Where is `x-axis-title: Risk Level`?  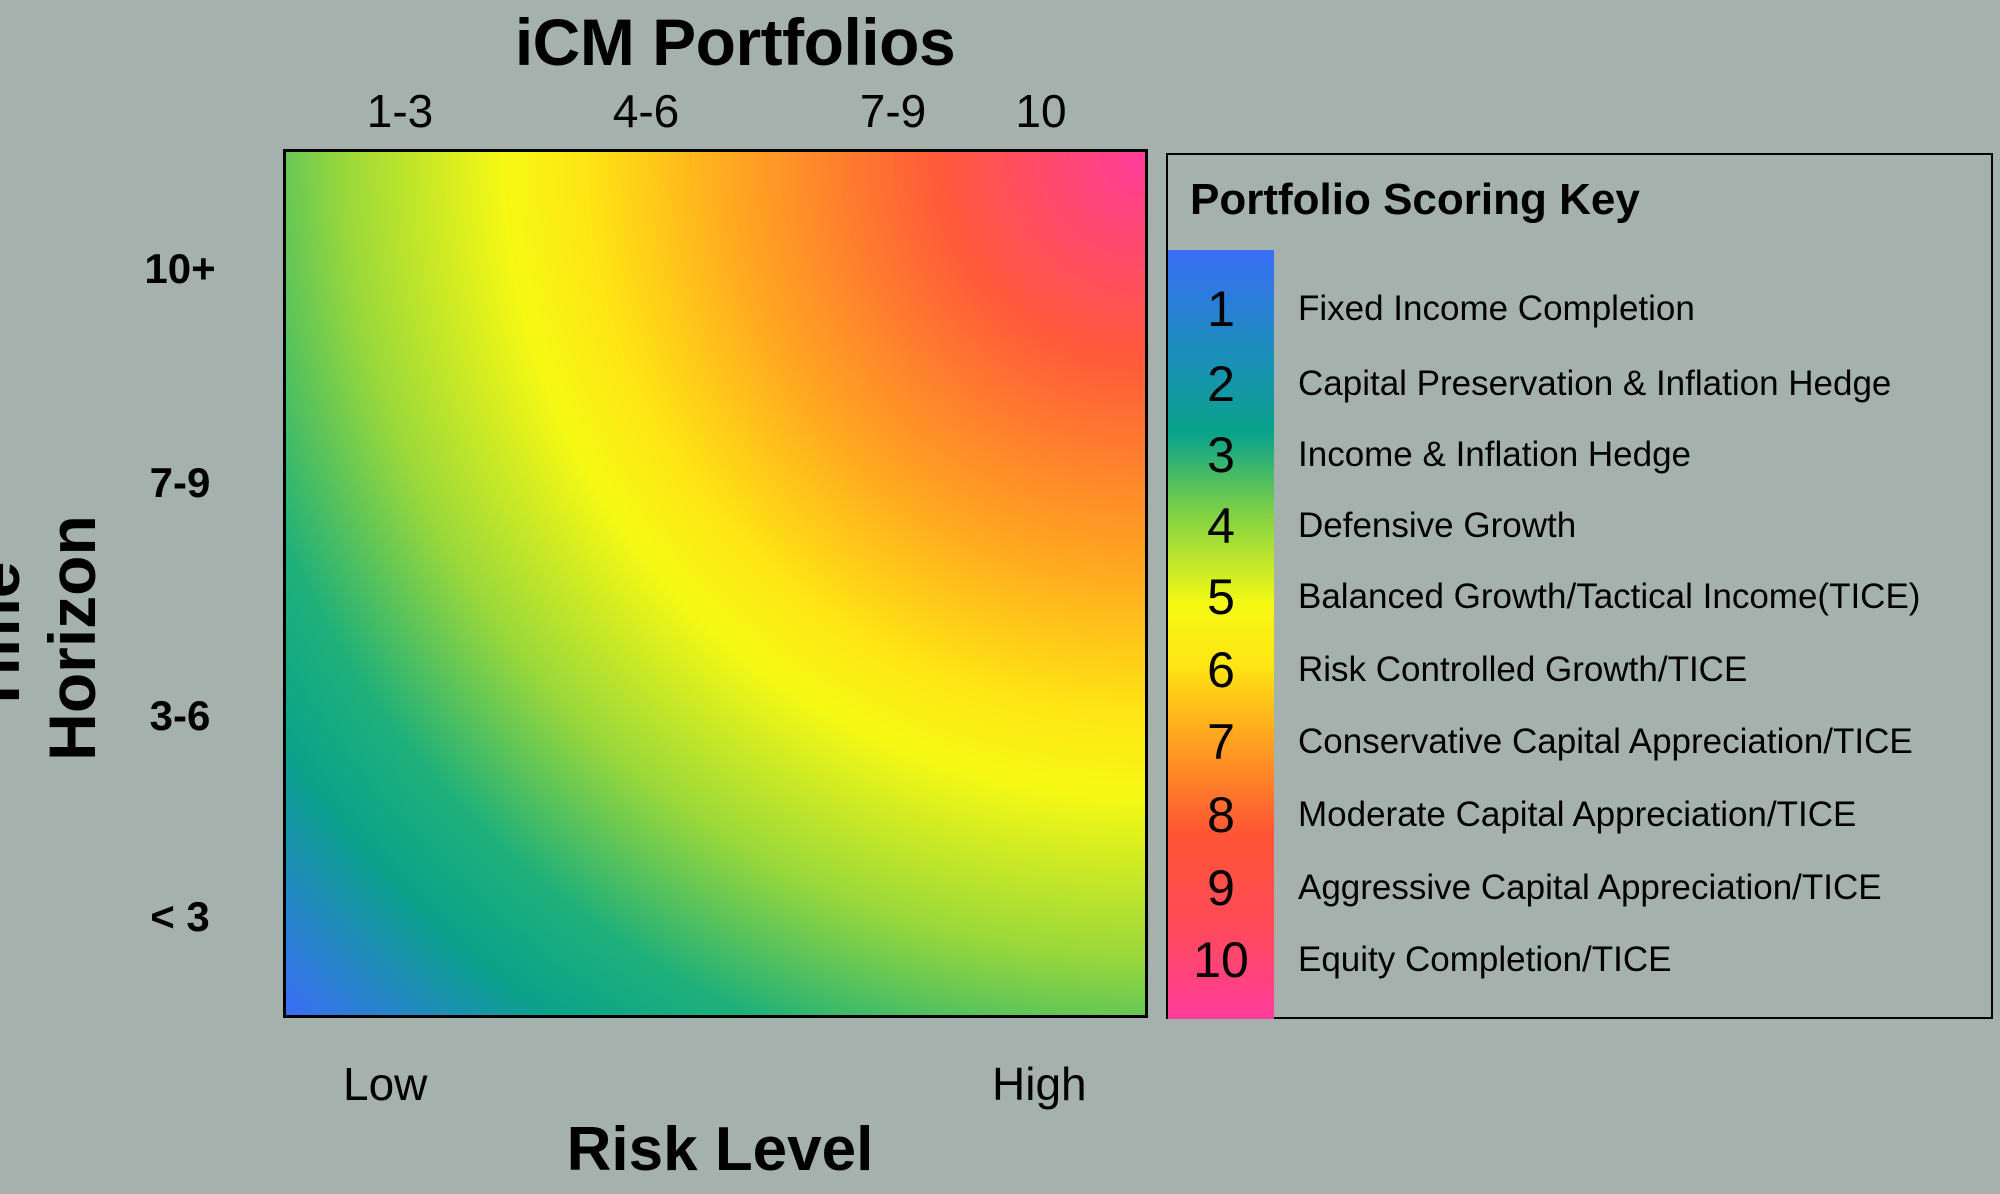 x-axis-title: Risk Level is located at coordinates (720, 1149).